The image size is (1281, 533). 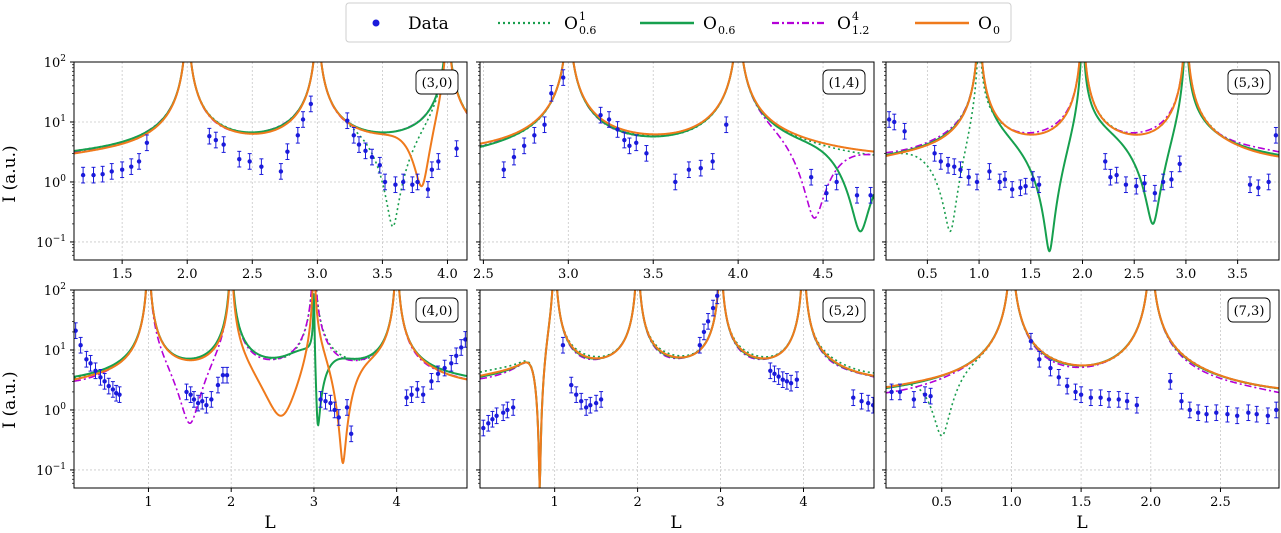 I want to click on panel-4: 1 2 3 4 10⁻¹ 10⁰ 10¹ 10² (4,0), so click(x=252, y=396).